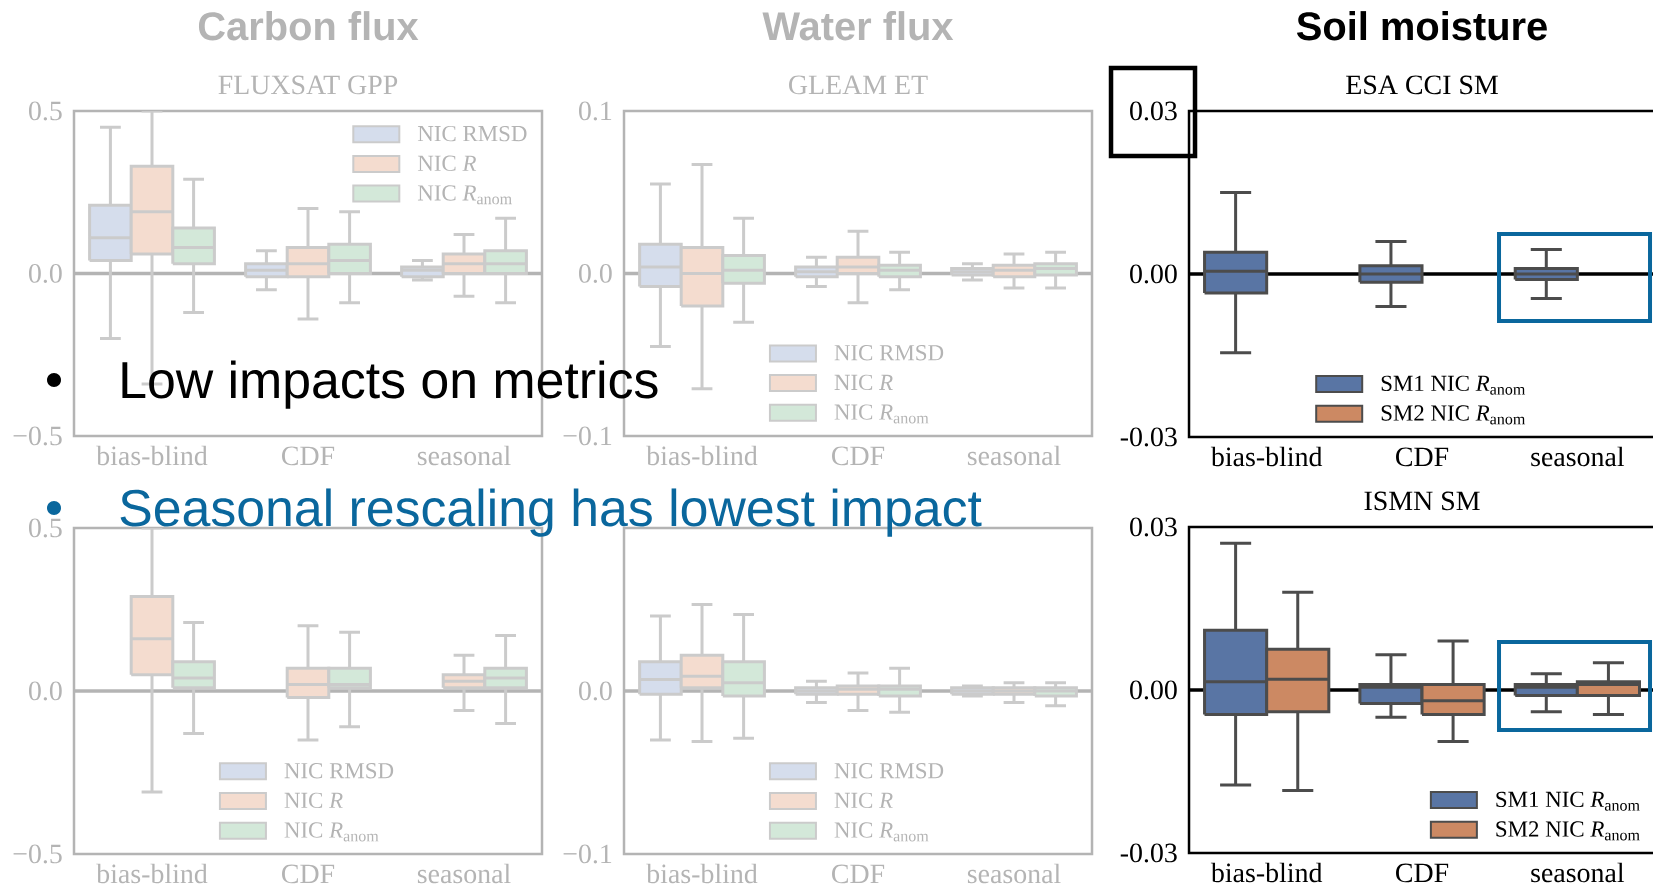 The image size is (1653, 888). Describe the element at coordinates (390, 384) in the screenshot. I see `annotation: Low impacts on metrics` at that location.